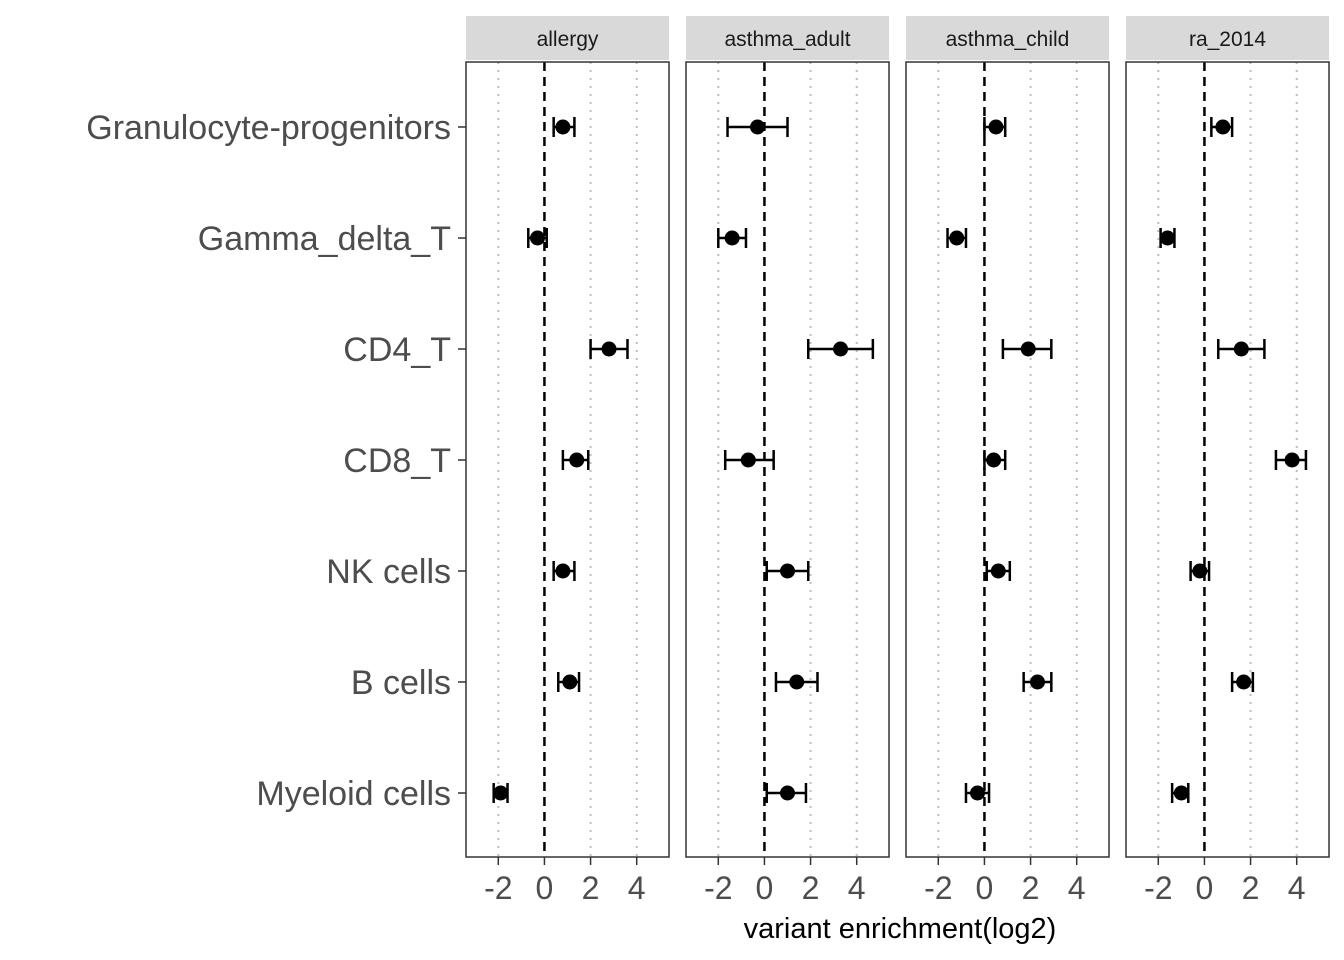 The image size is (1344, 960). What do you see at coordinates (401, 683) in the screenshot?
I see `y-tick-label: B cells` at bounding box center [401, 683].